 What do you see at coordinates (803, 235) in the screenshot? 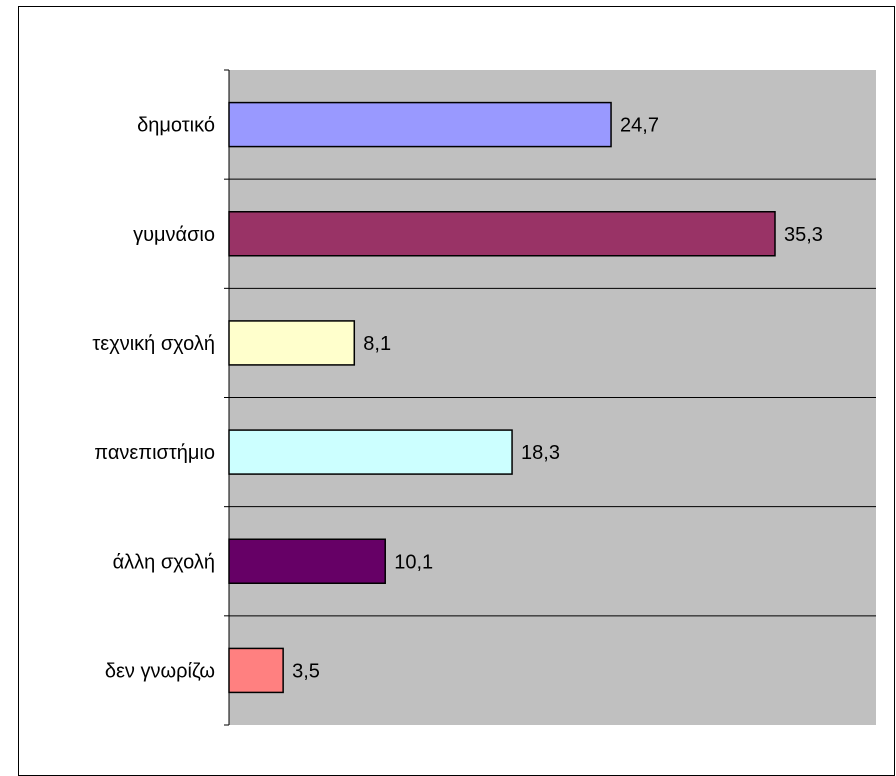
I see `data-label: 35,3` at bounding box center [803, 235].